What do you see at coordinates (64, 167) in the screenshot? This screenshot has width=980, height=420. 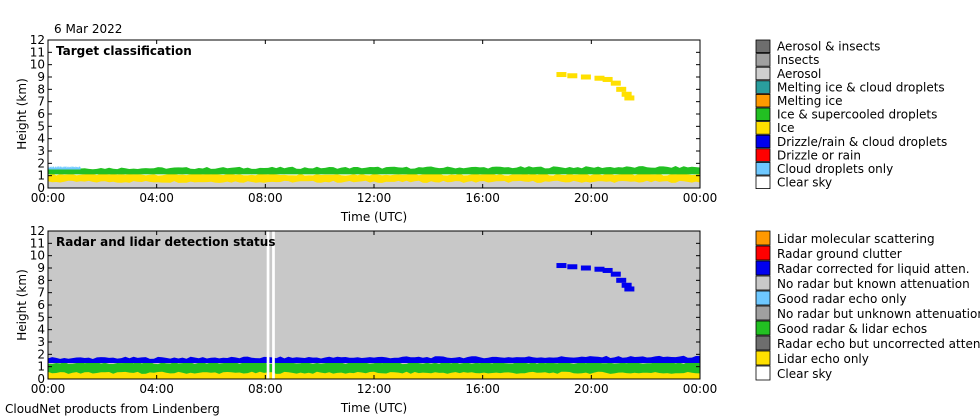 I see `layer-cloud-droplets-only` at bounding box center [64, 167].